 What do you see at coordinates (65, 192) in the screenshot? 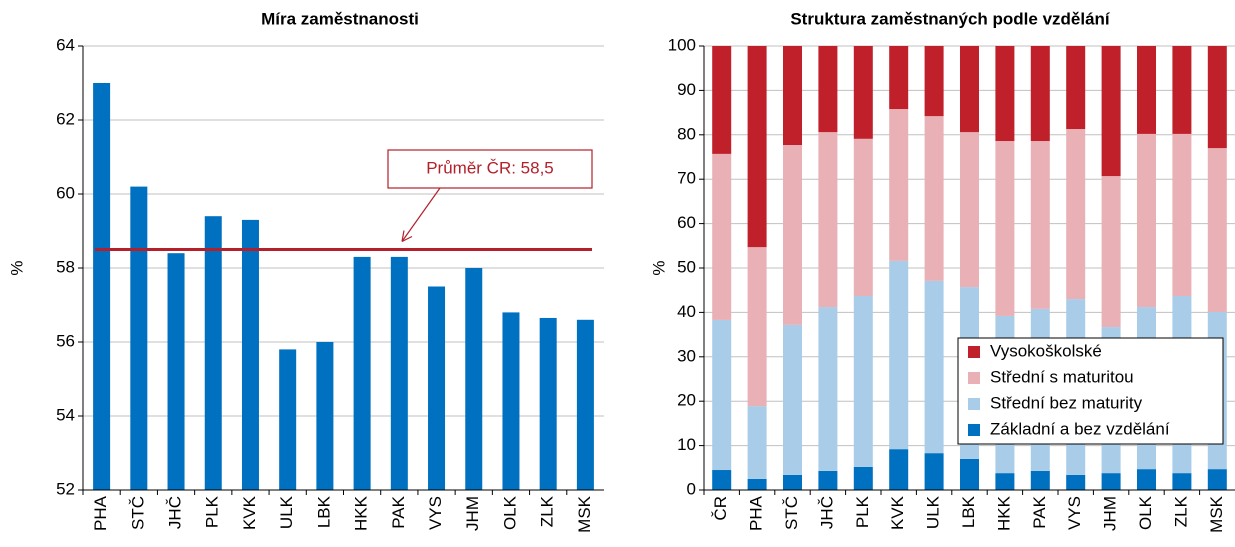
I see `y-tick-label: 60` at bounding box center [65, 192].